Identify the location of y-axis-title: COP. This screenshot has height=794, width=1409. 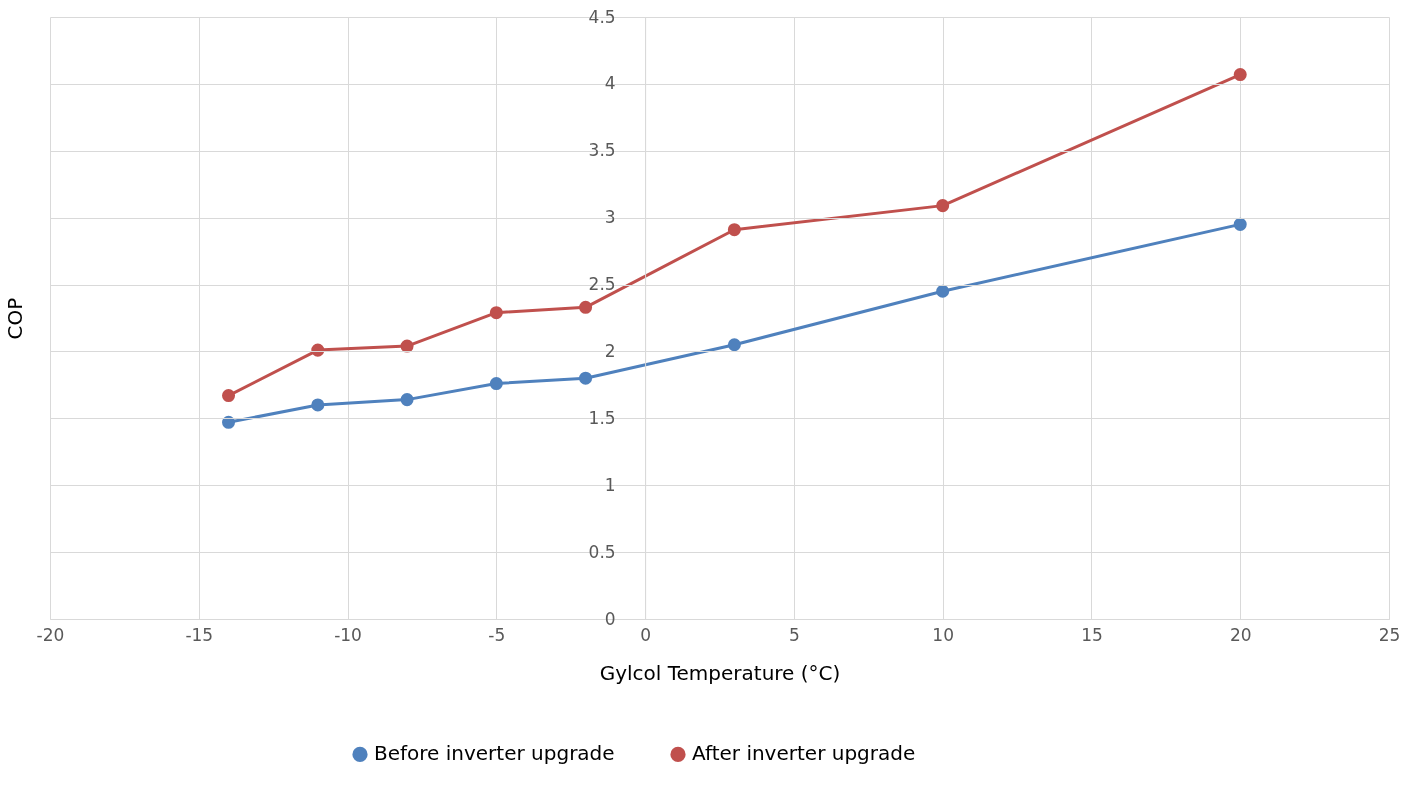
(14, 318).